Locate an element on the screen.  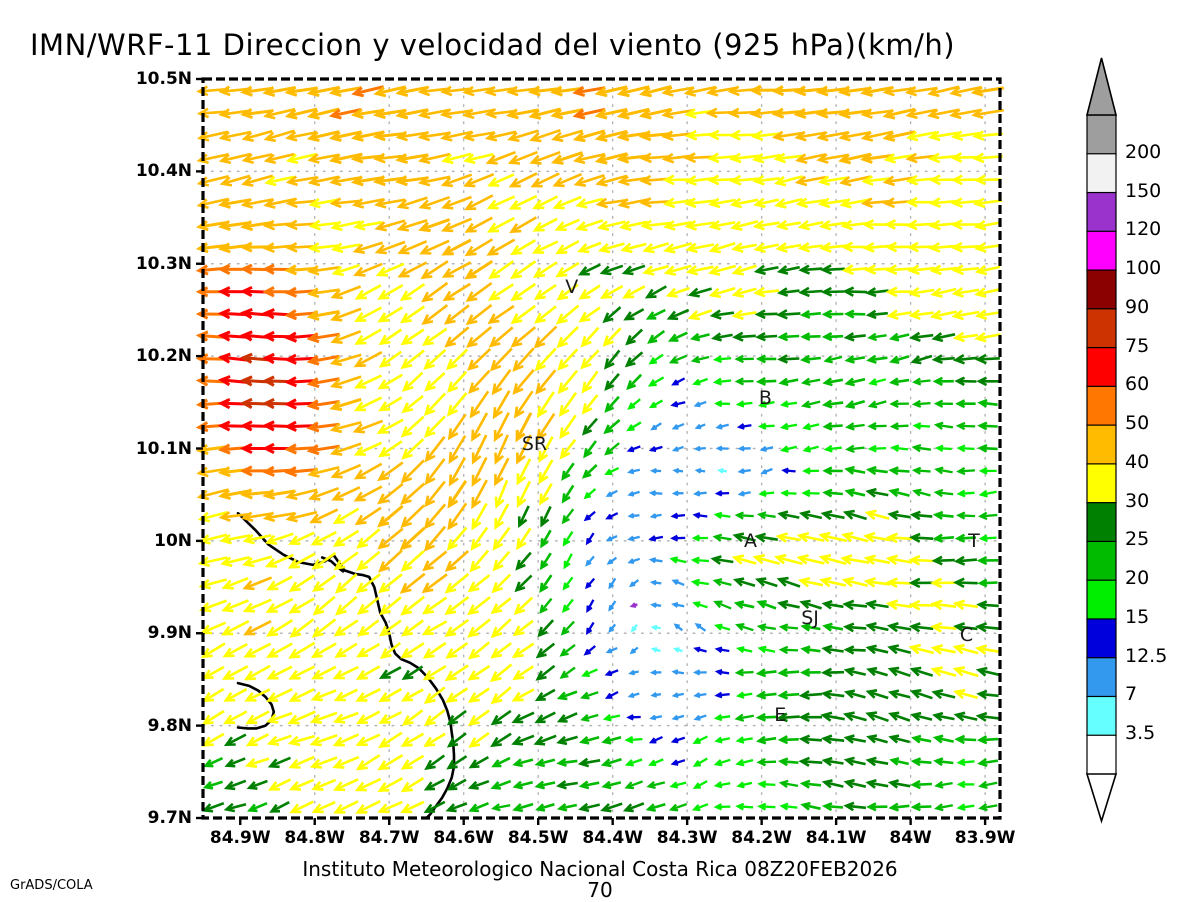
y-axis-tick-10.5N: 10.5N is located at coordinates (164, 79).